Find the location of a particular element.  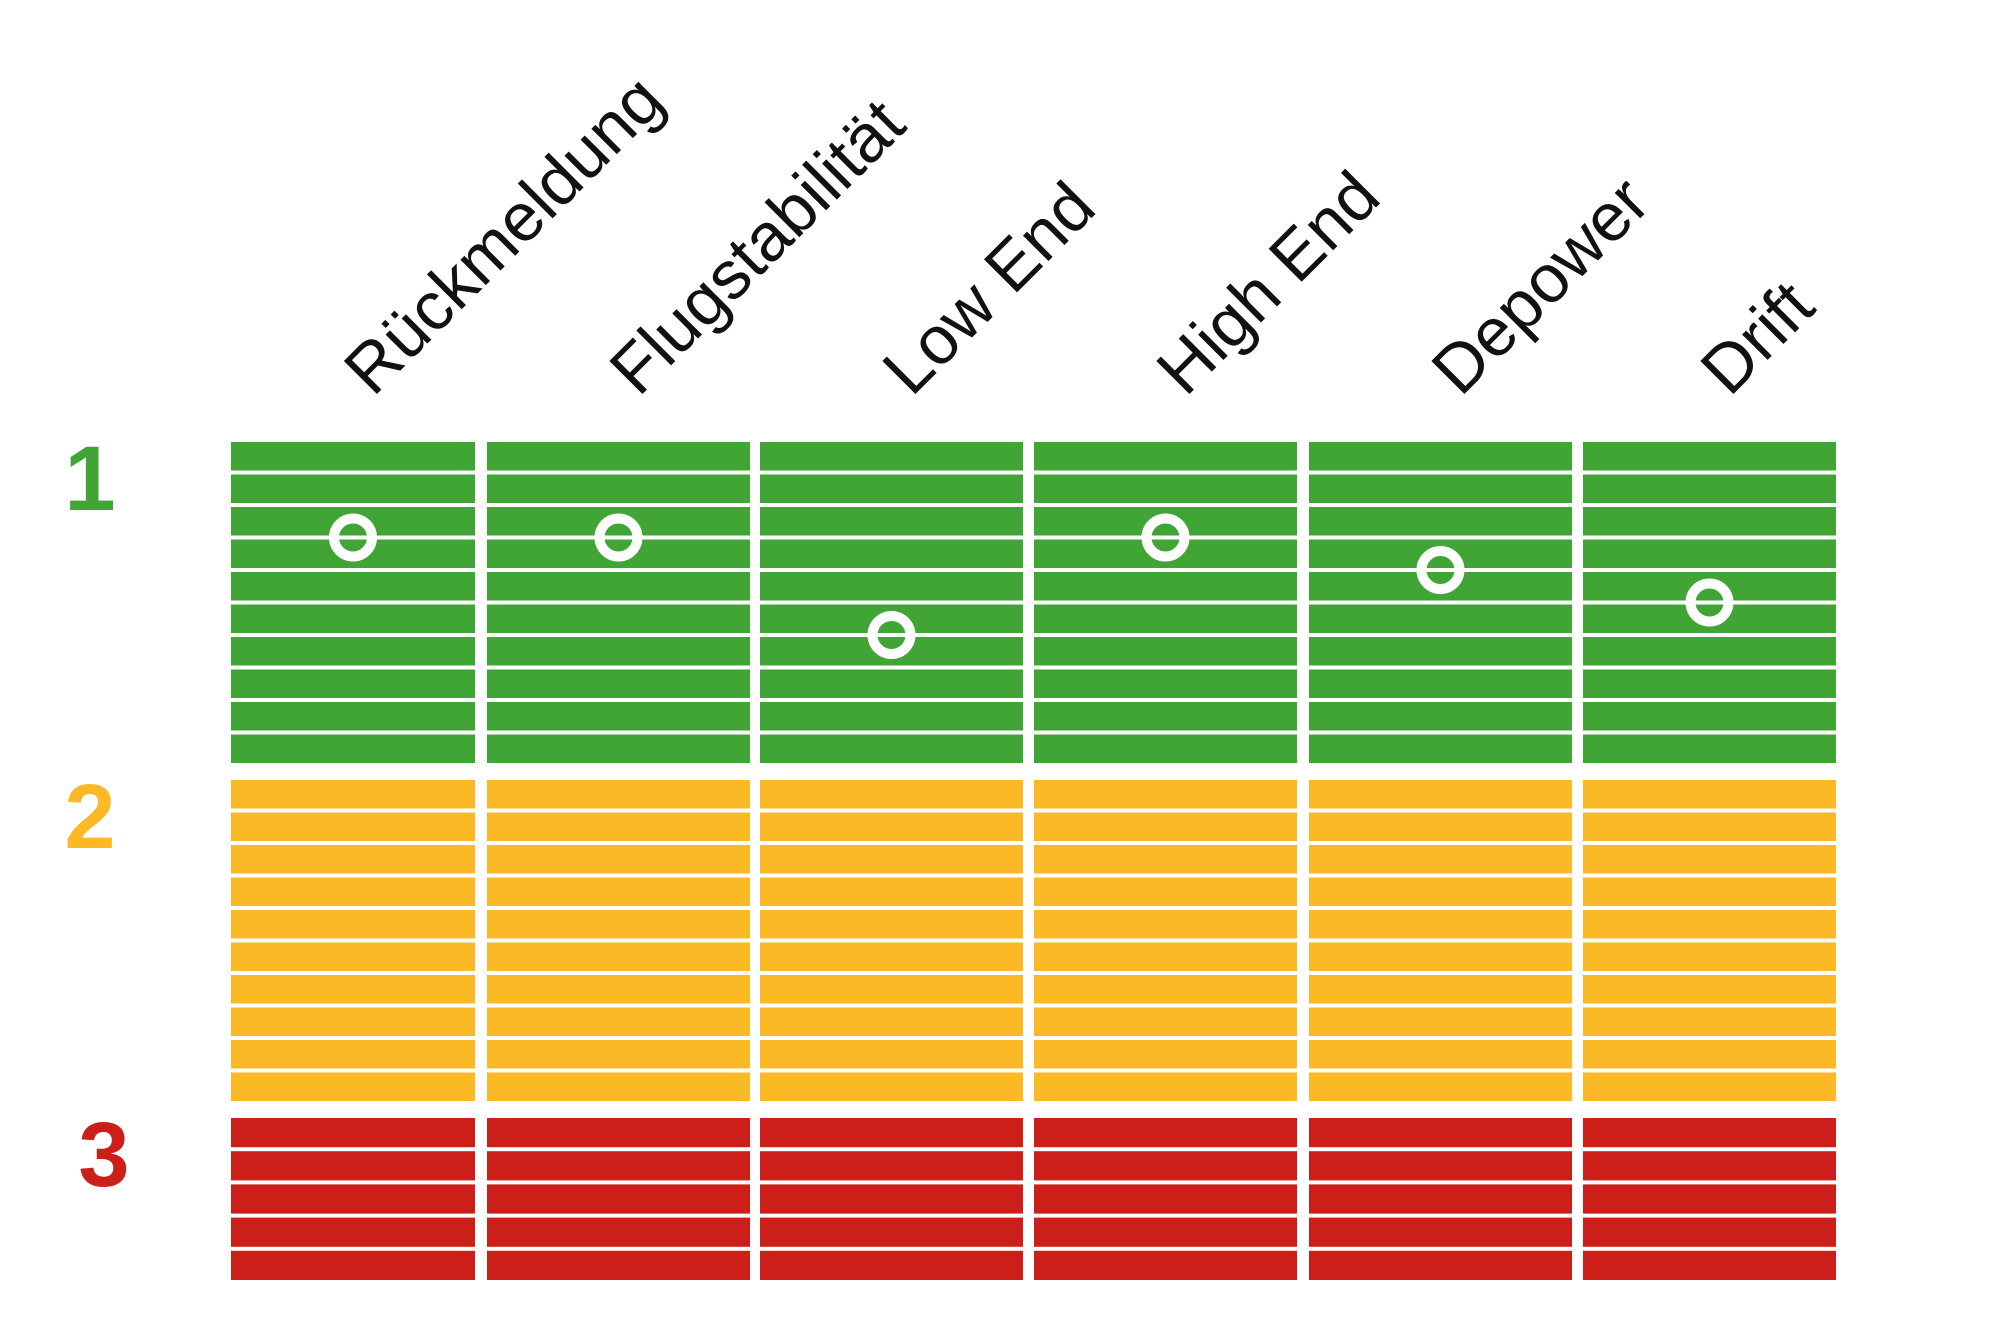

zone-label: 2 is located at coordinates (89, 817).